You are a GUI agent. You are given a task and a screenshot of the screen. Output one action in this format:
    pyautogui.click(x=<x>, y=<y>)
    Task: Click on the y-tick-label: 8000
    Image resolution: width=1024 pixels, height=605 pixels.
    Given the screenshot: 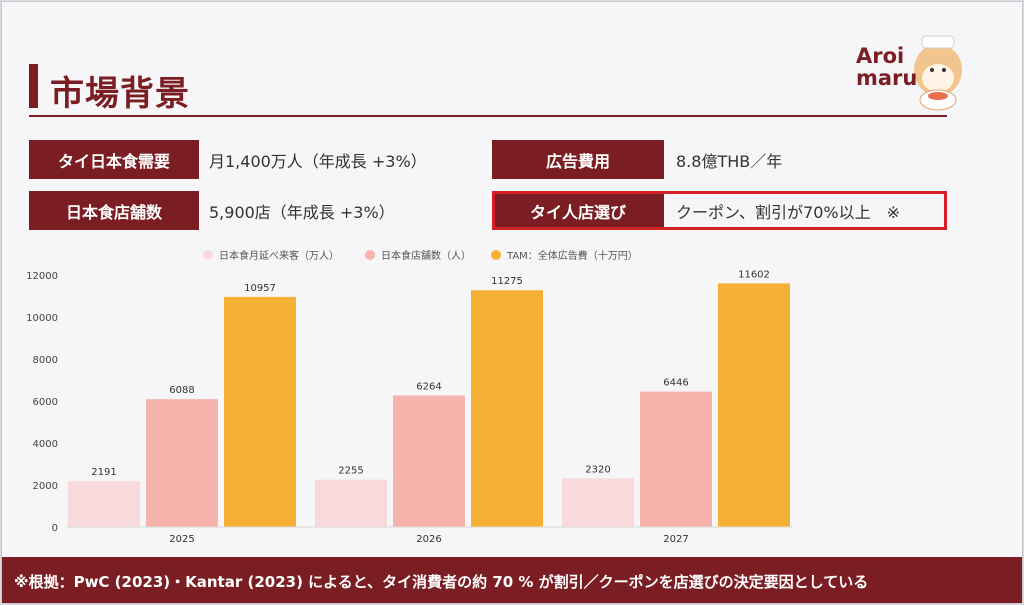 What is the action you would take?
    pyautogui.click(x=45, y=360)
    